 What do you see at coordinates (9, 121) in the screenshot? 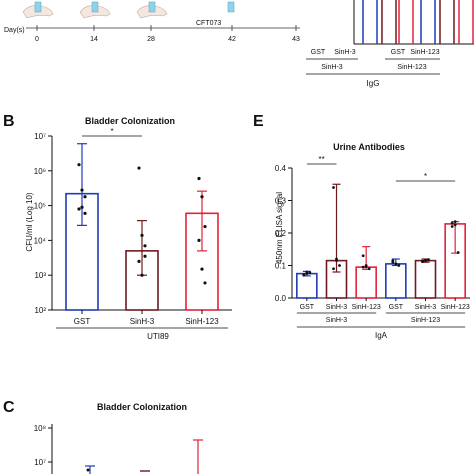
I see `panel-letter-b: B` at bounding box center [9, 121].